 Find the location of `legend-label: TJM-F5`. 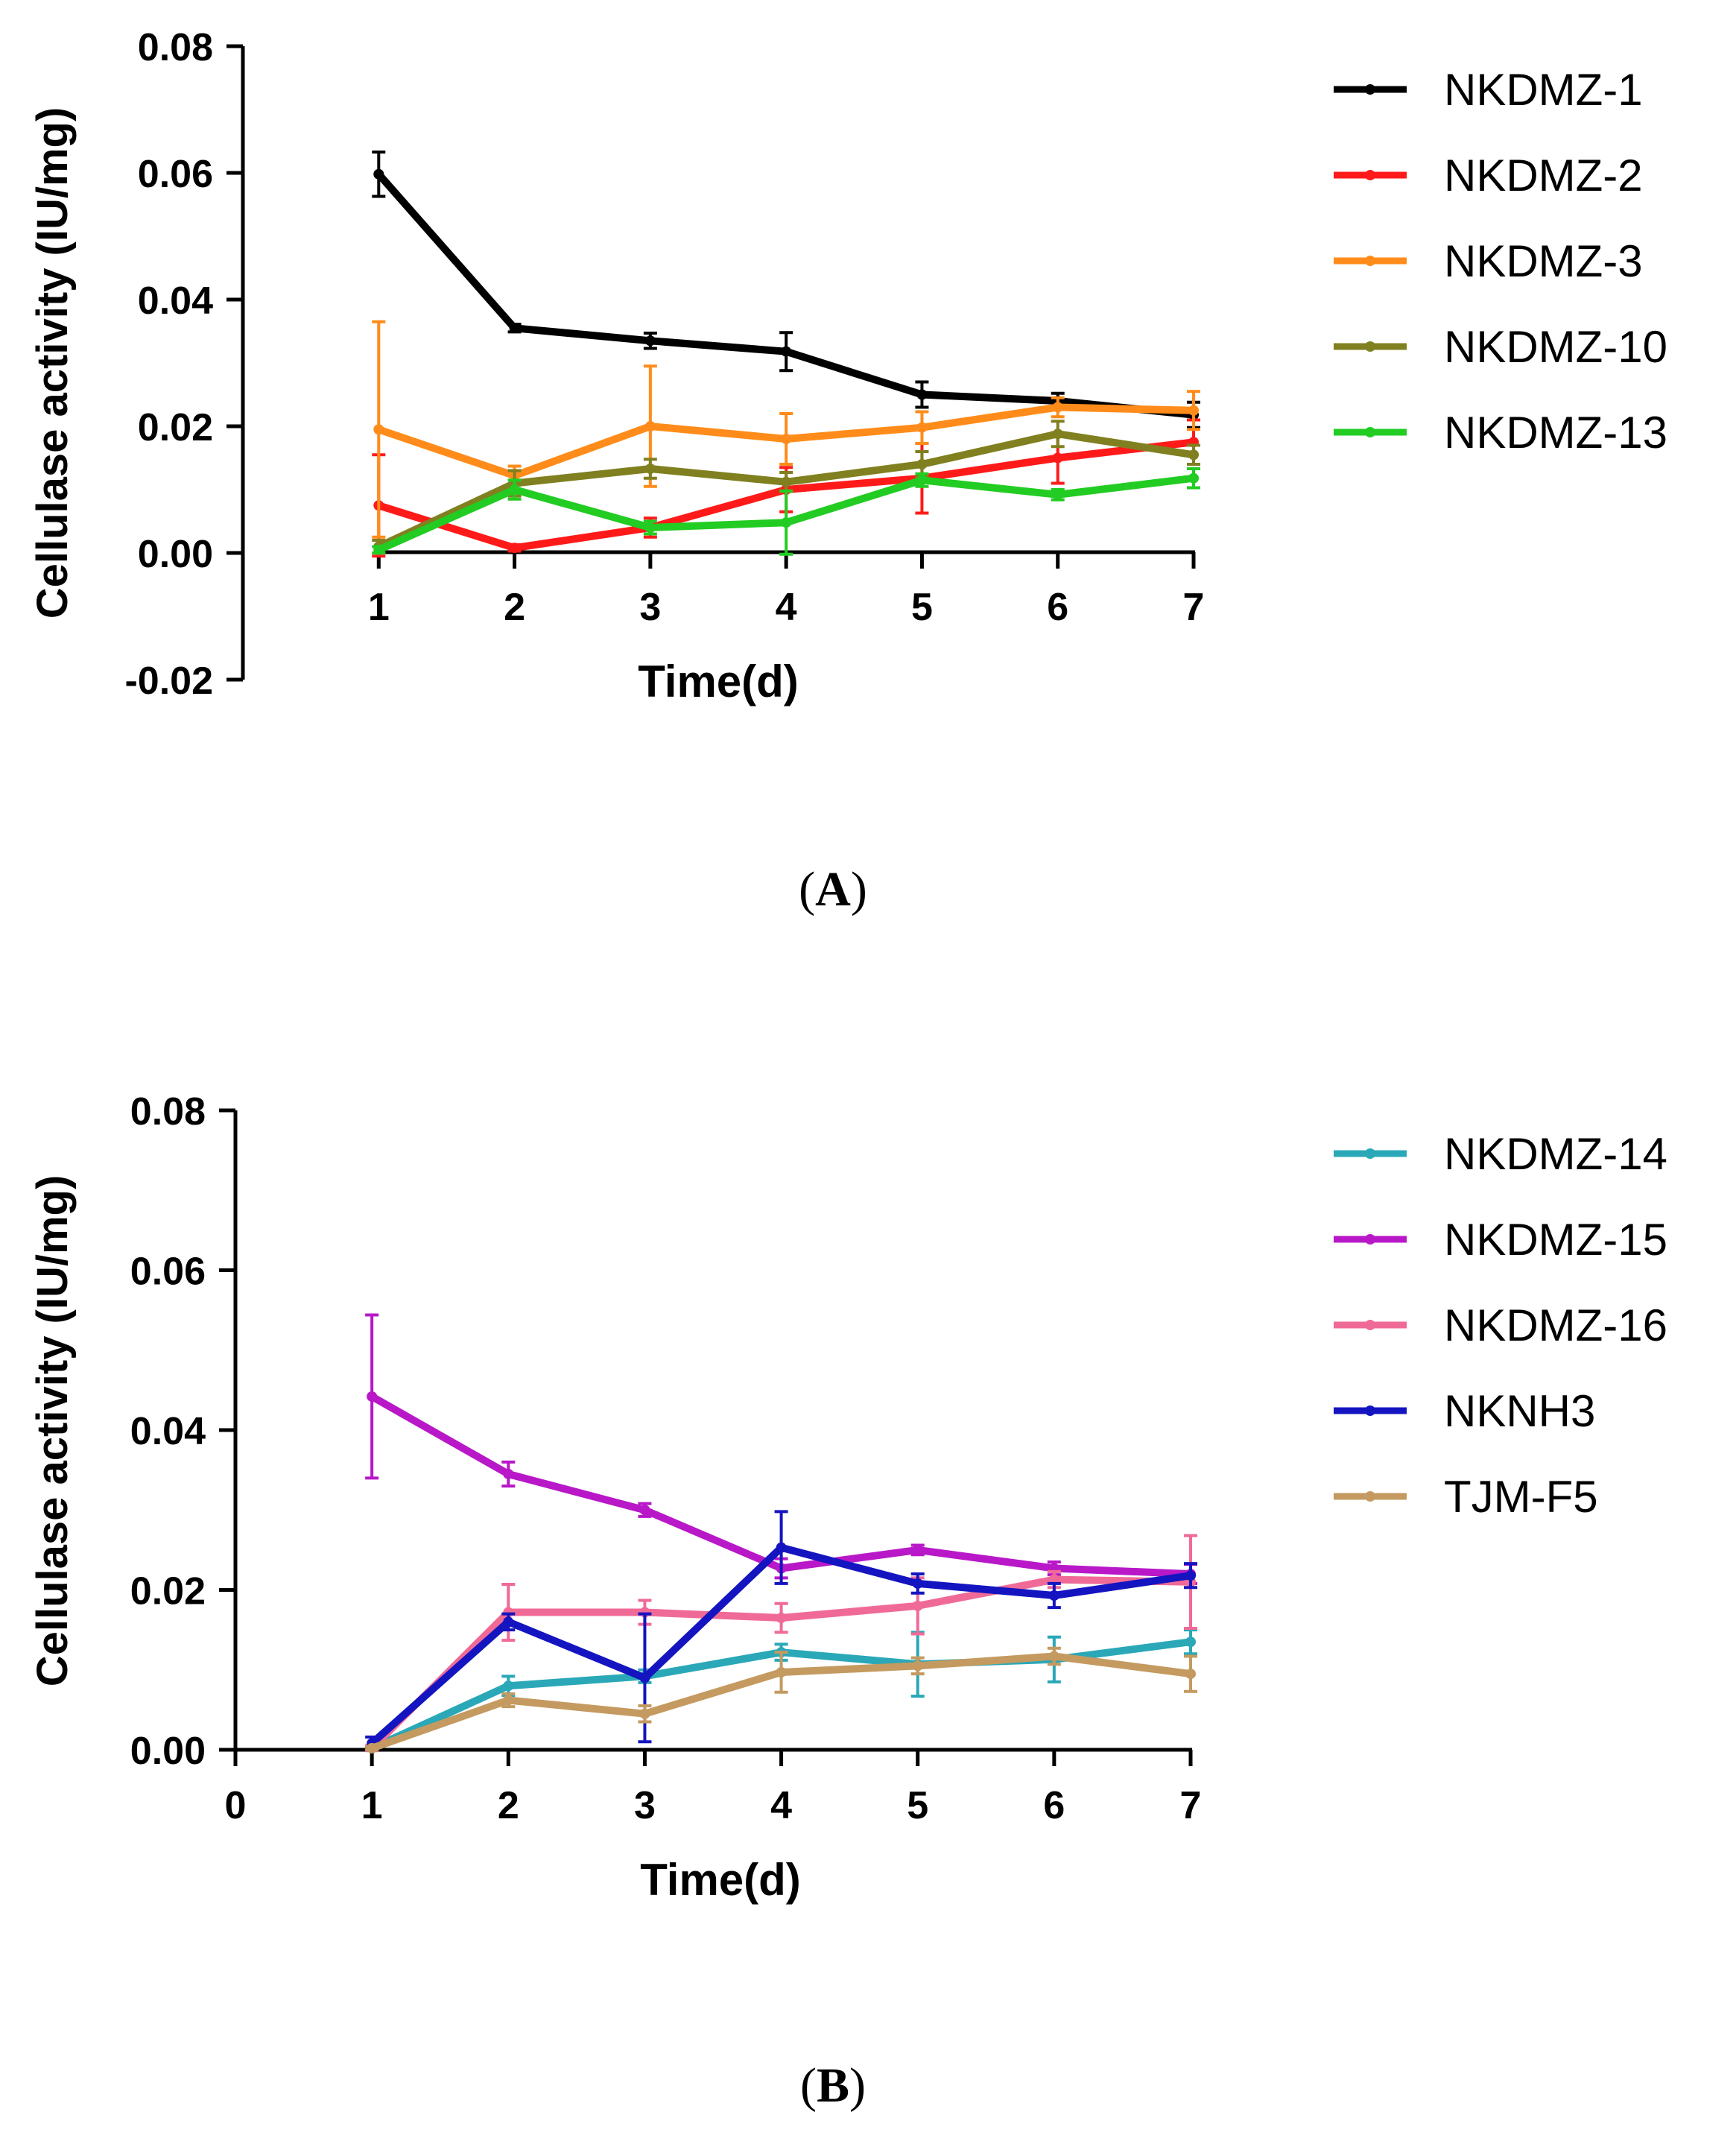

legend-label: TJM-F5 is located at coordinates (1521, 1497).